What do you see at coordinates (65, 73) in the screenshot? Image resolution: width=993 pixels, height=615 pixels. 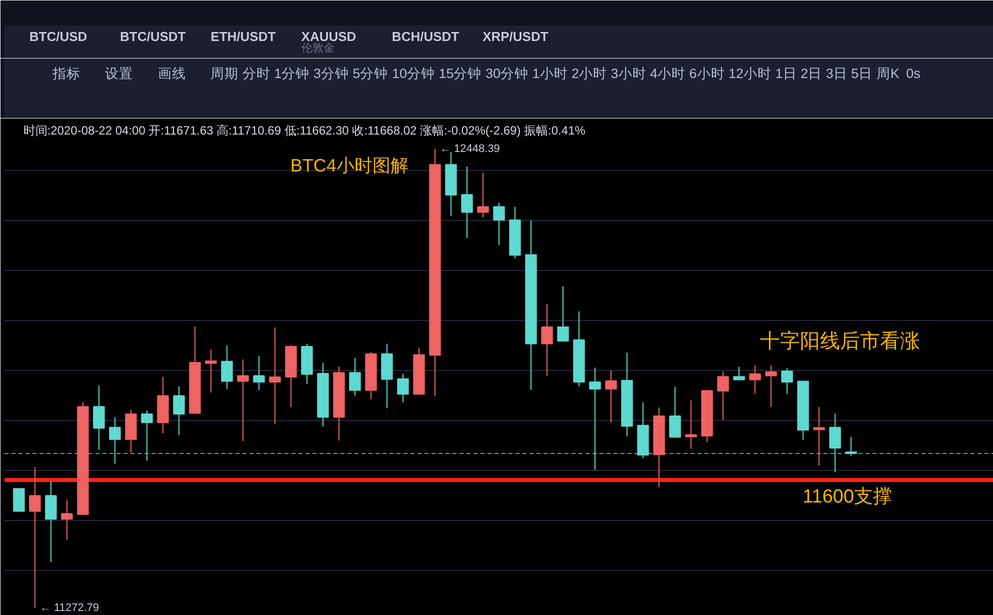 I see `text: 指标` at bounding box center [65, 73].